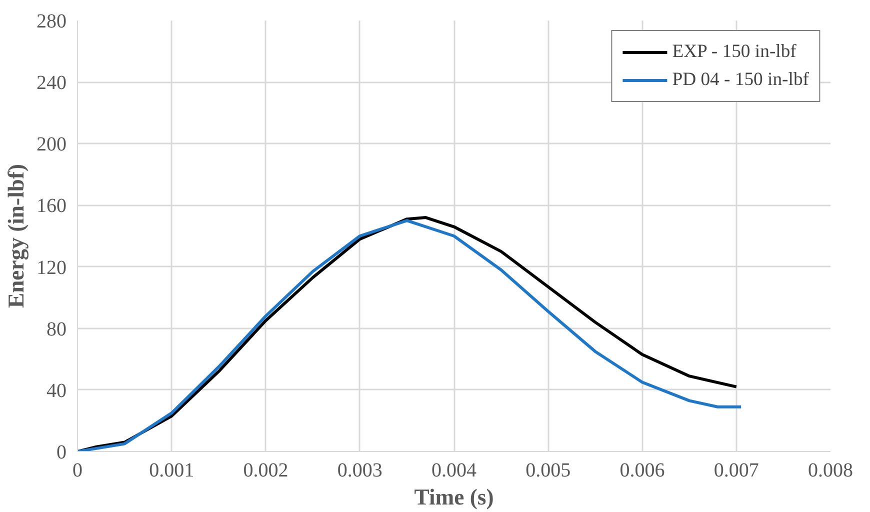 This screenshot has height=512, width=870. Describe the element at coordinates (56, 391) in the screenshot. I see `y-tick-label: 40` at that location.